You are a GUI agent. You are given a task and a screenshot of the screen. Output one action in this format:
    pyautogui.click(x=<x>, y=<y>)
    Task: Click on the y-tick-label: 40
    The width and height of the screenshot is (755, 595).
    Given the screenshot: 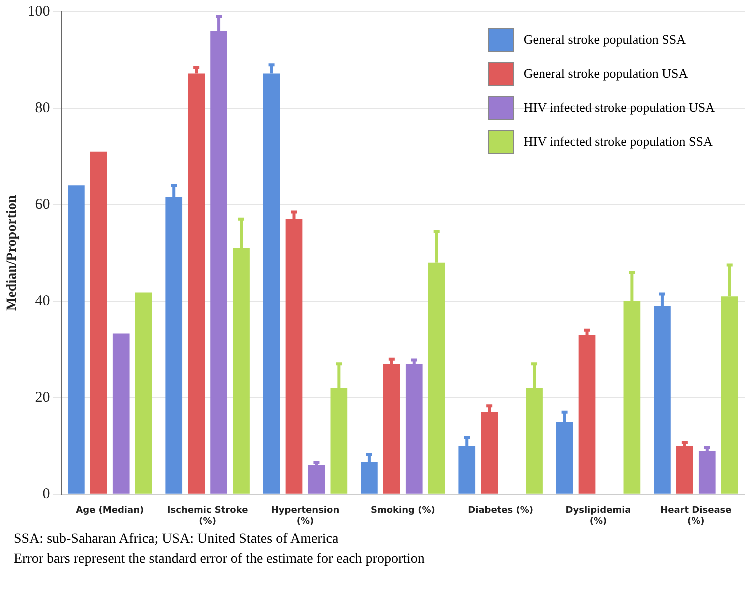 What is the action you would take?
    pyautogui.click(x=42, y=301)
    